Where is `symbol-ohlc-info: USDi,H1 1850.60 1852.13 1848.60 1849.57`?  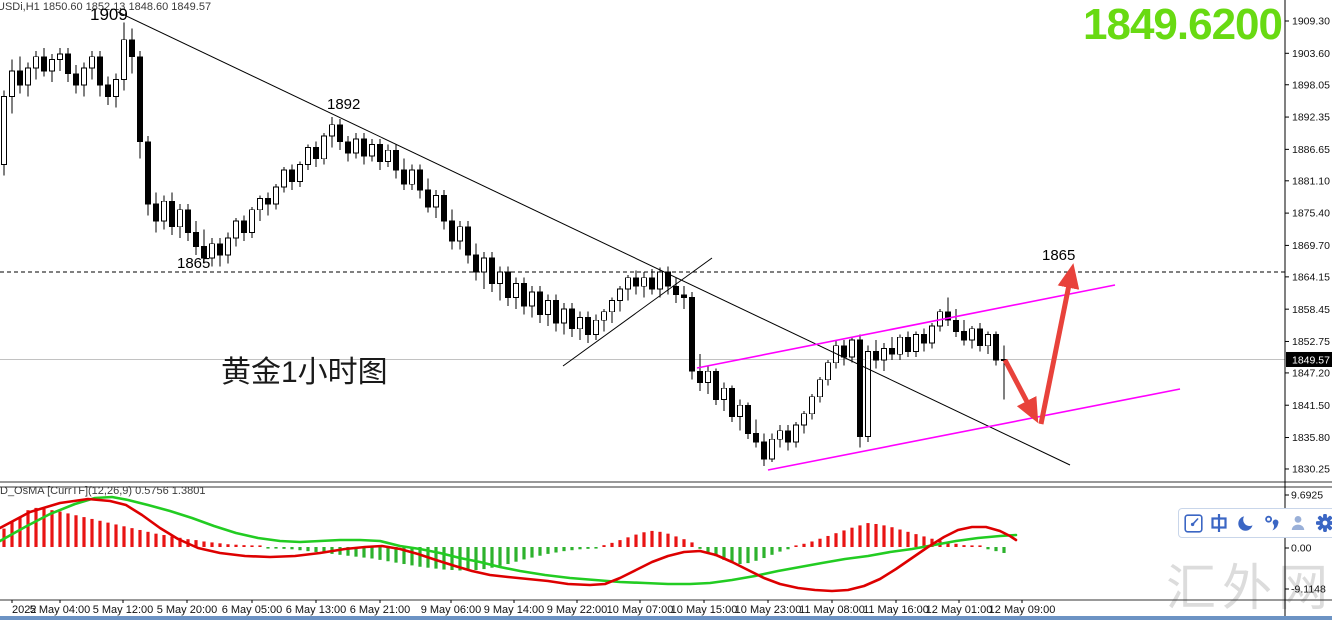 symbol-ohlc-info: USDi,H1 1850.60 1852.13 1848.60 1849.57 is located at coordinates (106, 7).